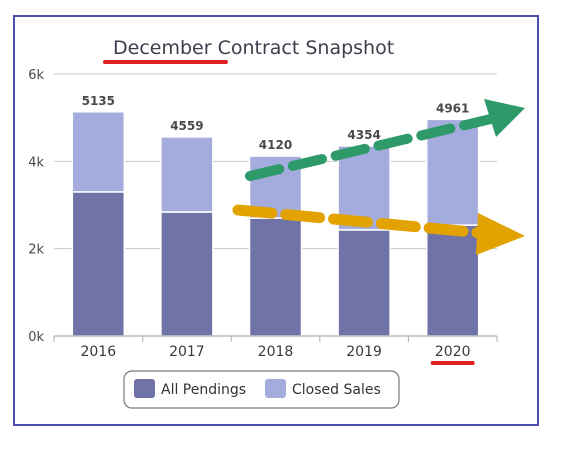  Describe the element at coordinates (98, 352) in the screenshot. I see `x-tick-label-2016: 2016` at that location.